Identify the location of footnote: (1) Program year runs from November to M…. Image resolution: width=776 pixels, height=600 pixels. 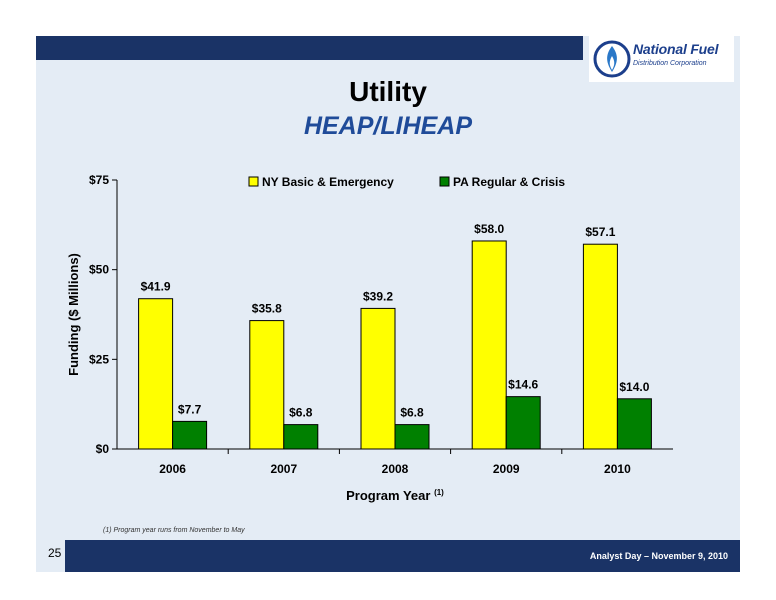
(174, 530).